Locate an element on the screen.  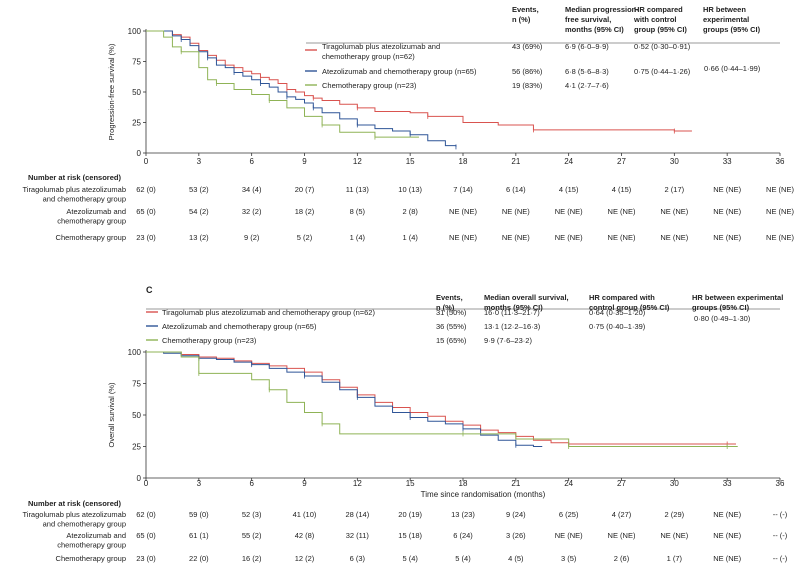
risk-row-label-line: and chemotherapy group is located at coordinates (84, 524).